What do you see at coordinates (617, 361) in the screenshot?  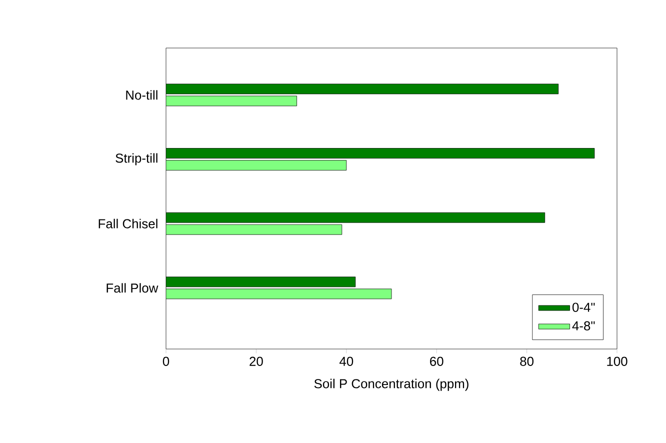 I see `x-tick-label: 100` at bounding box center [617, 361].